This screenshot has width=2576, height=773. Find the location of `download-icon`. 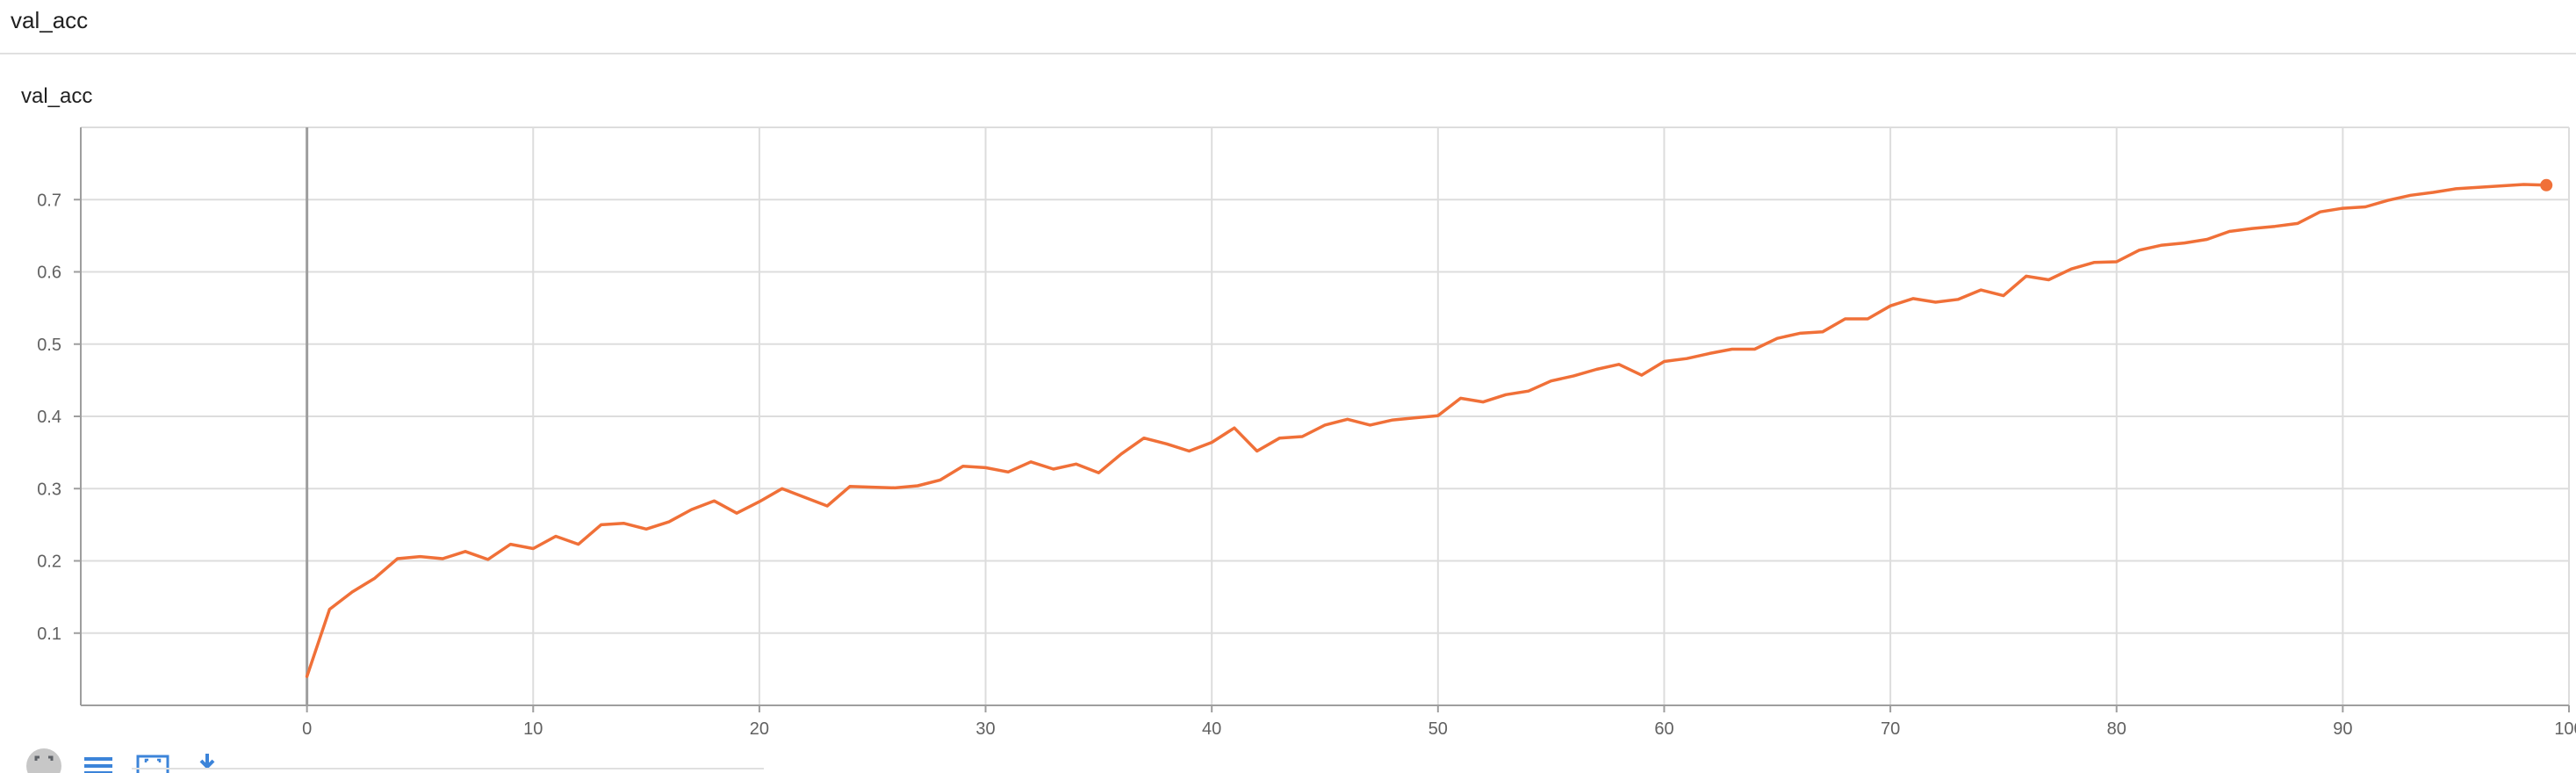

download-icon is located at coordinates (207, 762).